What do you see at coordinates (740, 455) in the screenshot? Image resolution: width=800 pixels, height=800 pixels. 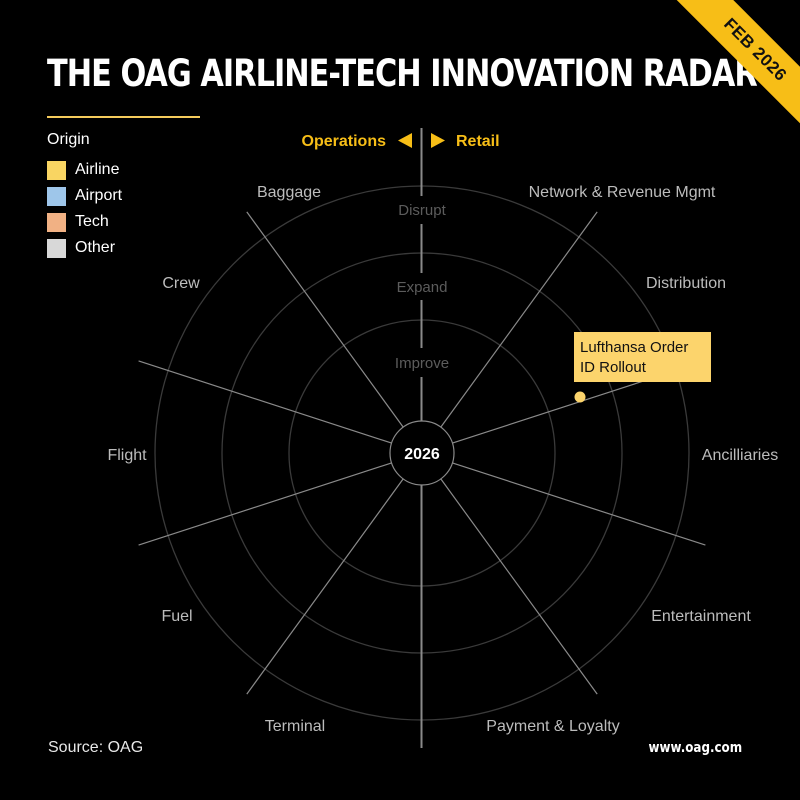 I see `sector-label-ancilliaries: Ancilliaries` at bounding box center [740, 455].